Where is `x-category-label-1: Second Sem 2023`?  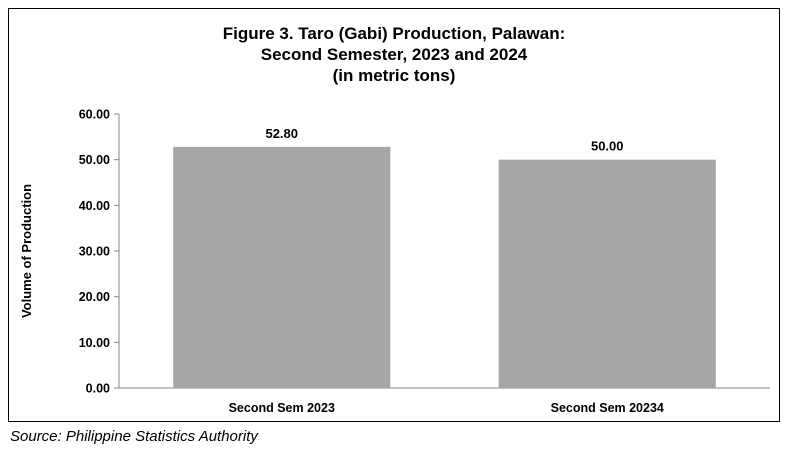 x-category-label-1: Second Sem 2023 is located at coordinates (282, 408).